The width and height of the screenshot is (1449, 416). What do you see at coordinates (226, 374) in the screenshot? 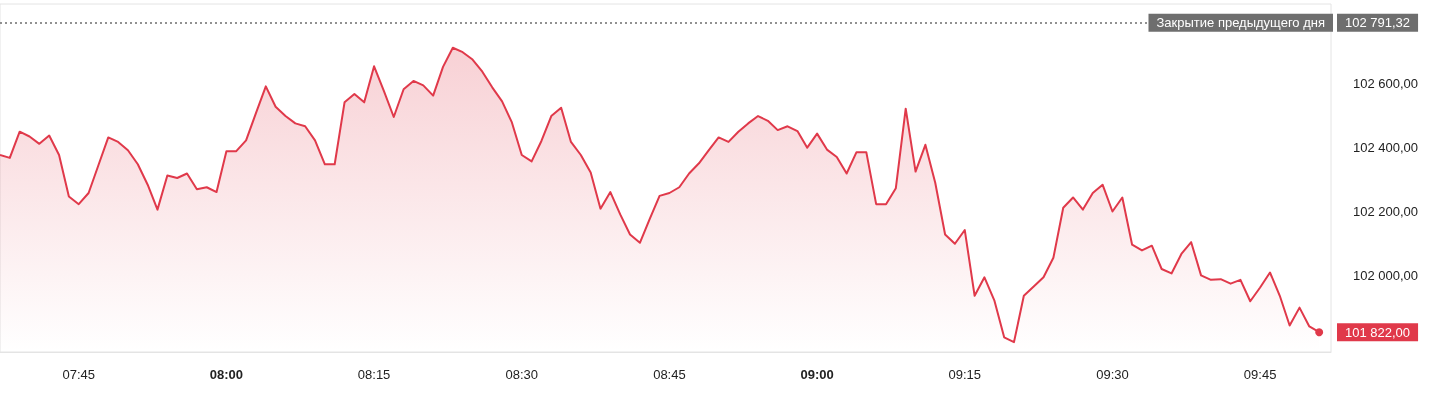
I see `x-tick-label: 08:00` at bounding box center [226, 374].